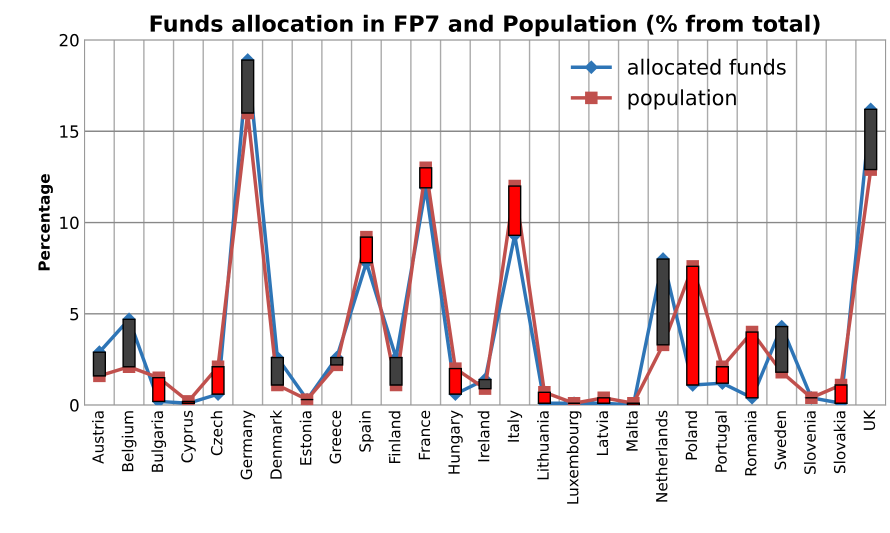  What do you see at coordinates (45, 222) in the screenshot?
I see `y-axis-title: Percentage` at bounding box center [45, 222].